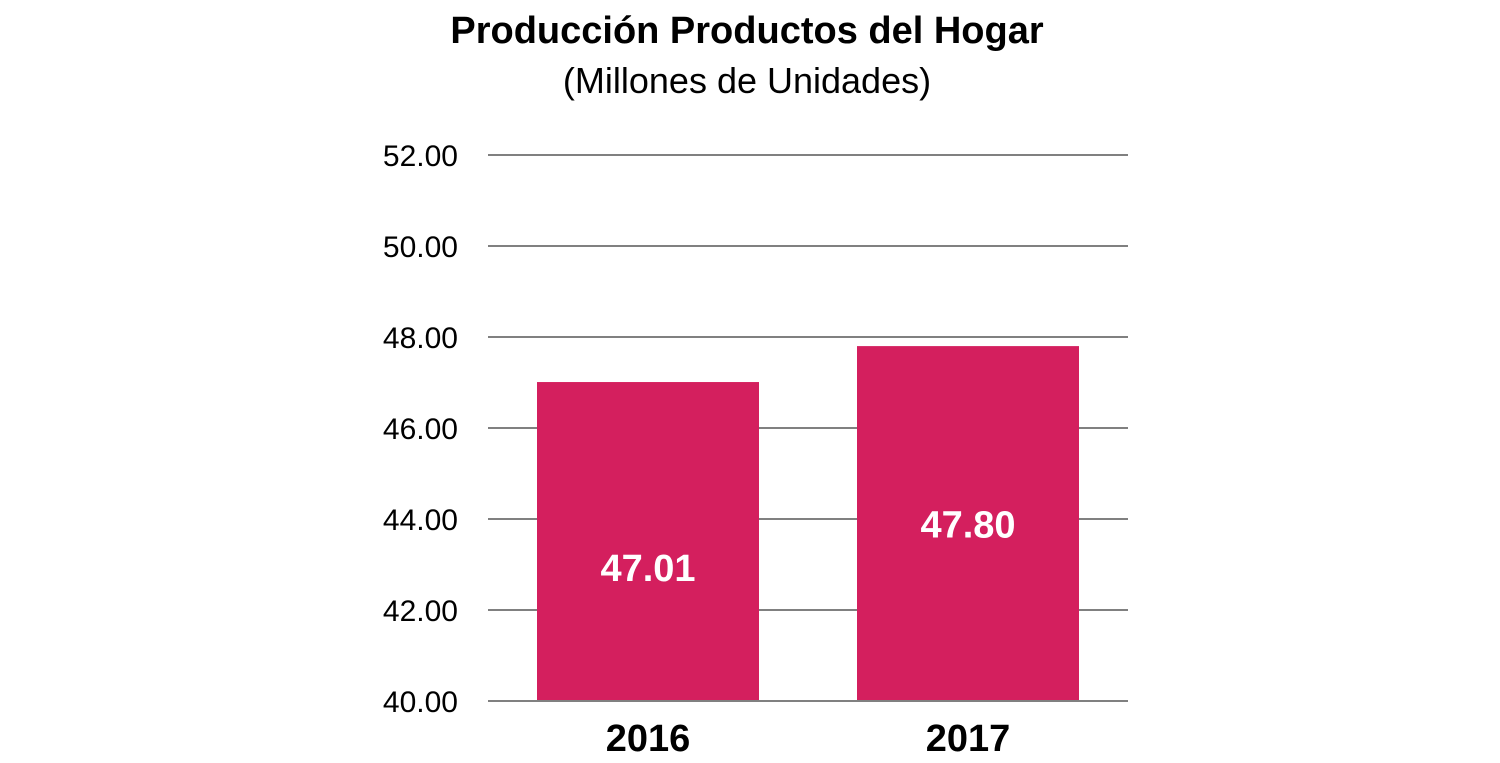 This screenshot has height=763, width=1500. What do you see at coordinates (420, 156) in the screenshot?
I see `y-tick-label: 52.00` at bounding box center [420, 156].